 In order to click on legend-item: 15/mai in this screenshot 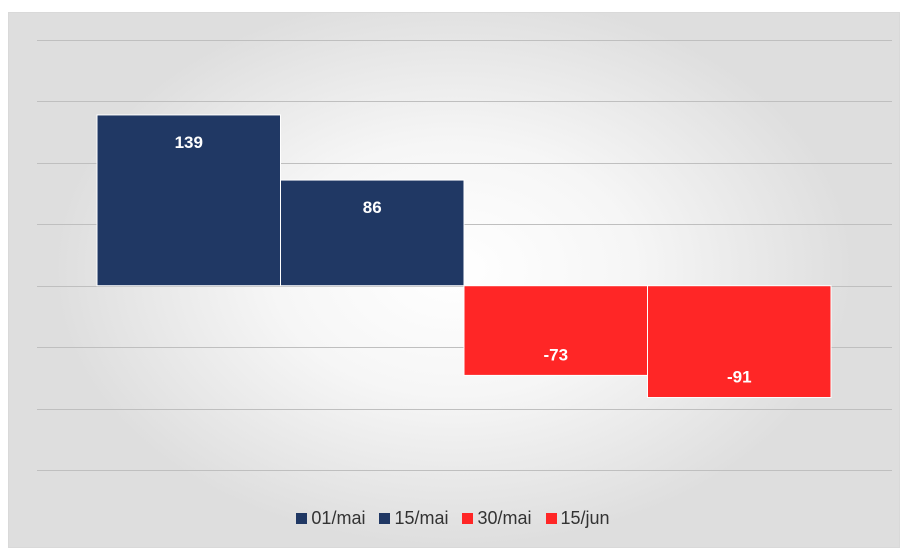, I will do `click(413, 518)`.